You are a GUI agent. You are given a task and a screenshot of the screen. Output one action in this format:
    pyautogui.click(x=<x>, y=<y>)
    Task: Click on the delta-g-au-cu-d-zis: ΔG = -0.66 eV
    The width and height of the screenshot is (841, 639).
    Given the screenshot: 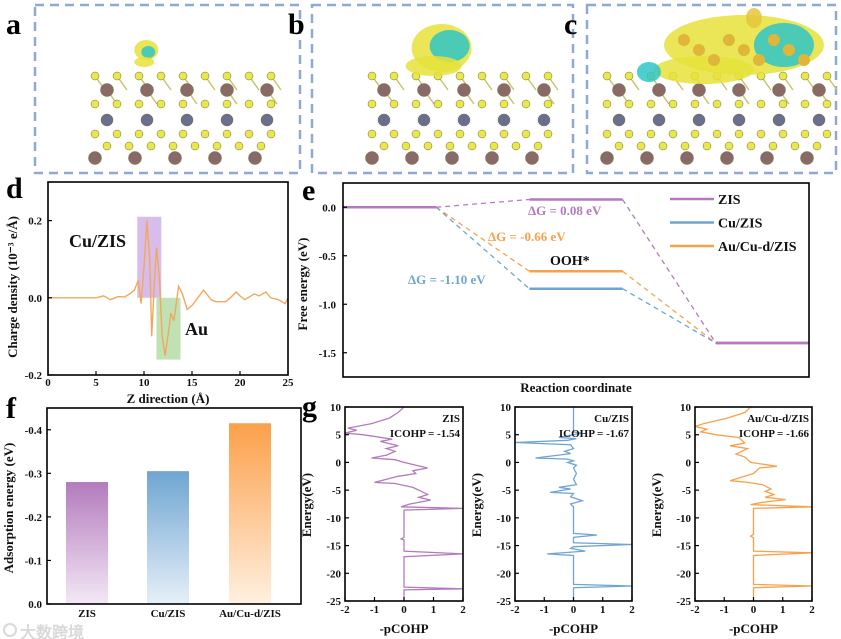 What is the action you would take?
    pyautogui.click(x=527, y=236)
    